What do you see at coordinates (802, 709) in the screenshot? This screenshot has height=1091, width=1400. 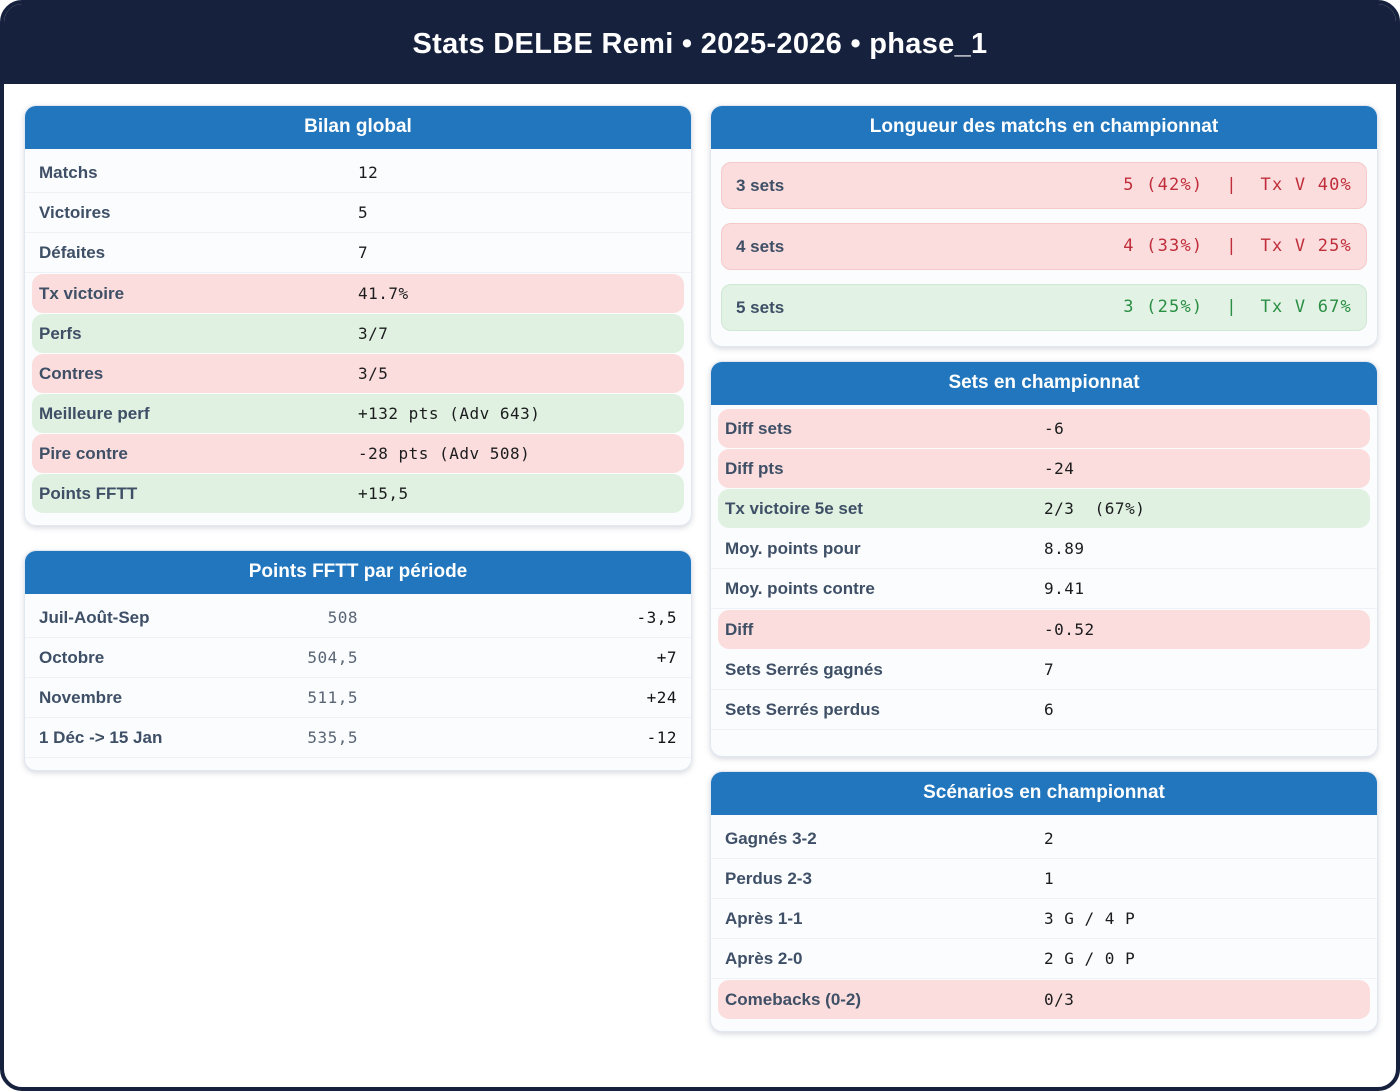 I see `stat-label: Sets Serrés perdus` at bounding box center [802, 709].